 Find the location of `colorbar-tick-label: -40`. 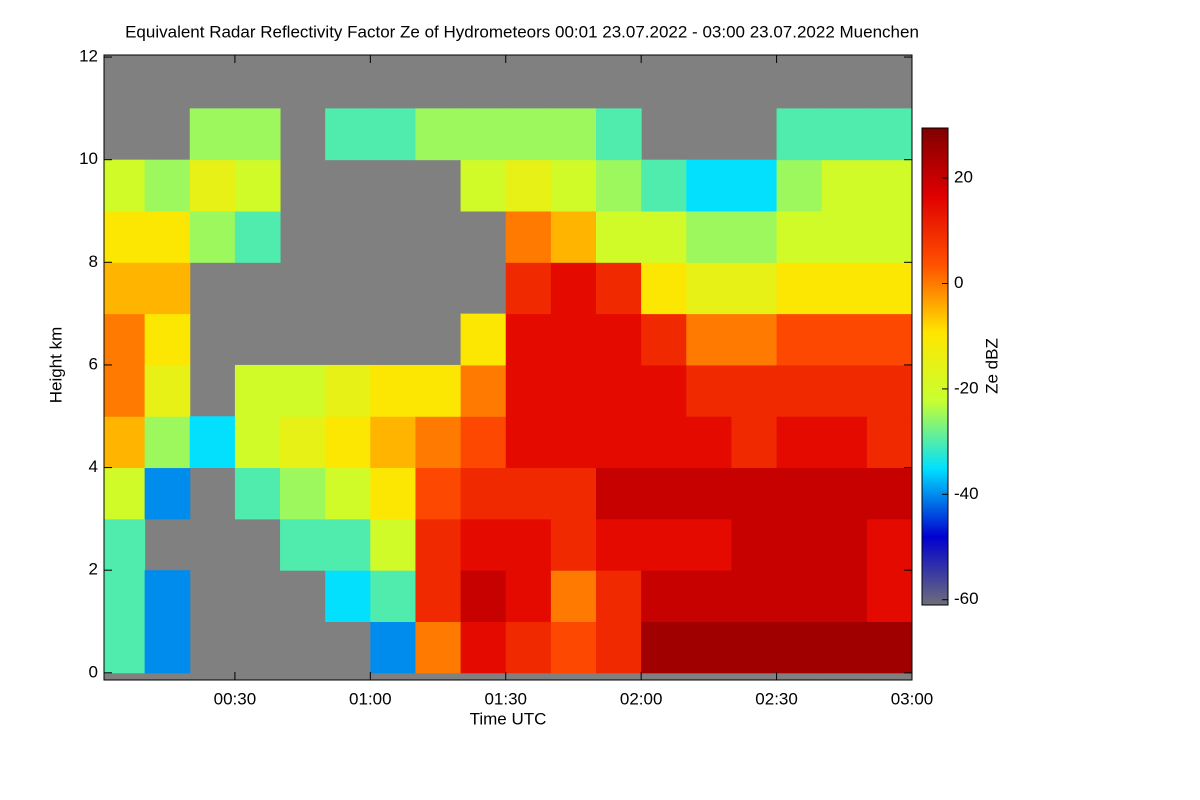

colorbar-tick-label: -40 is located at coordinates (966, 493).